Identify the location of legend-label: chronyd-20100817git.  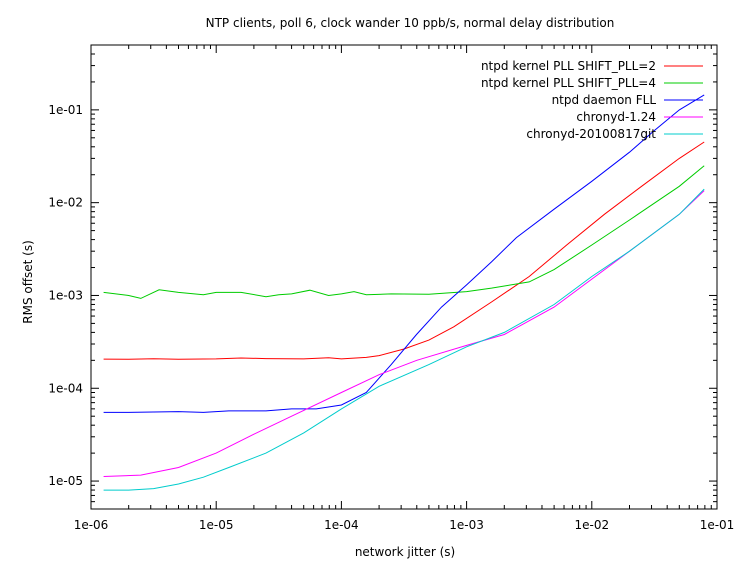
(591, 134).